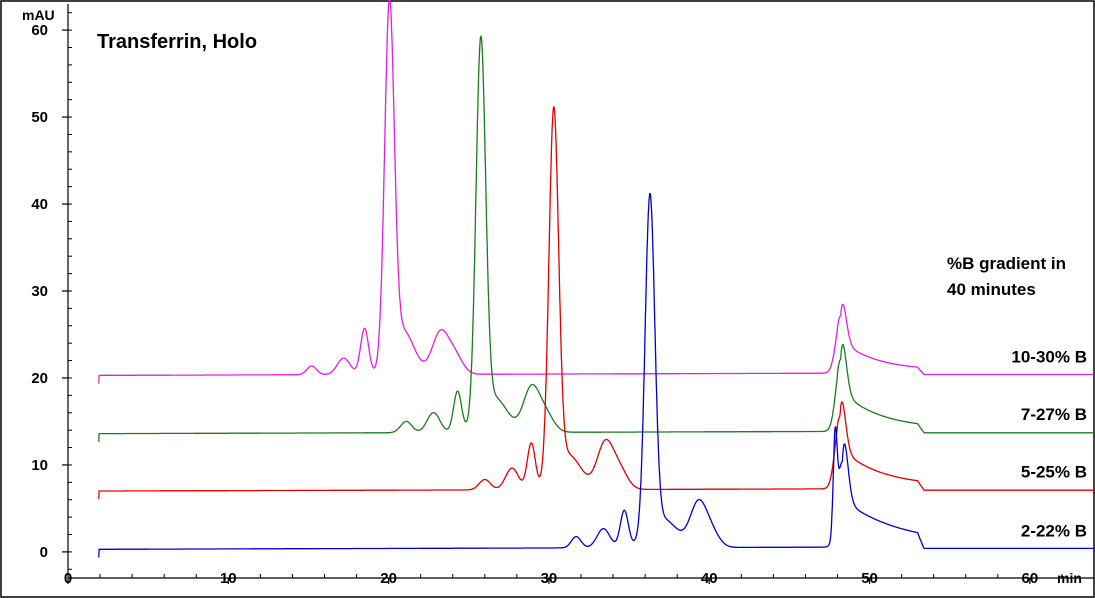 This screenshot has width=1095, height=598. I want to click on x-tick-label: 60, so click(1030, 578).